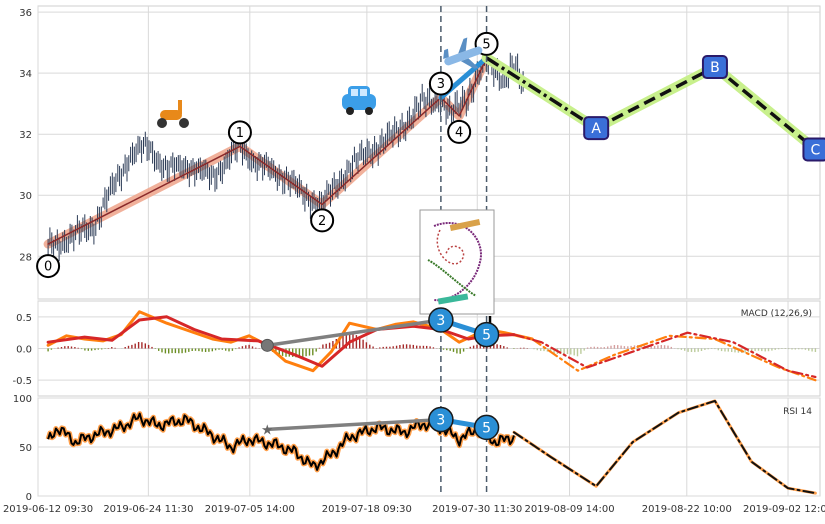 This screenshot has width=825, height=524. Describe the element at coordinates (180, 107) in the screenshot. I see `scooter-stem` at that location.